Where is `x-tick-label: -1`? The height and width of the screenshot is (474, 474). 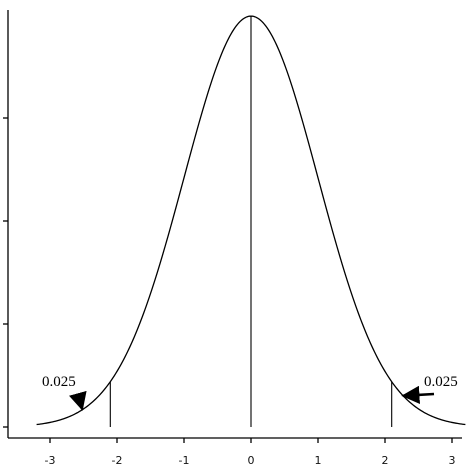
x-tick-label: -1 is located at coordinates (184, 460).